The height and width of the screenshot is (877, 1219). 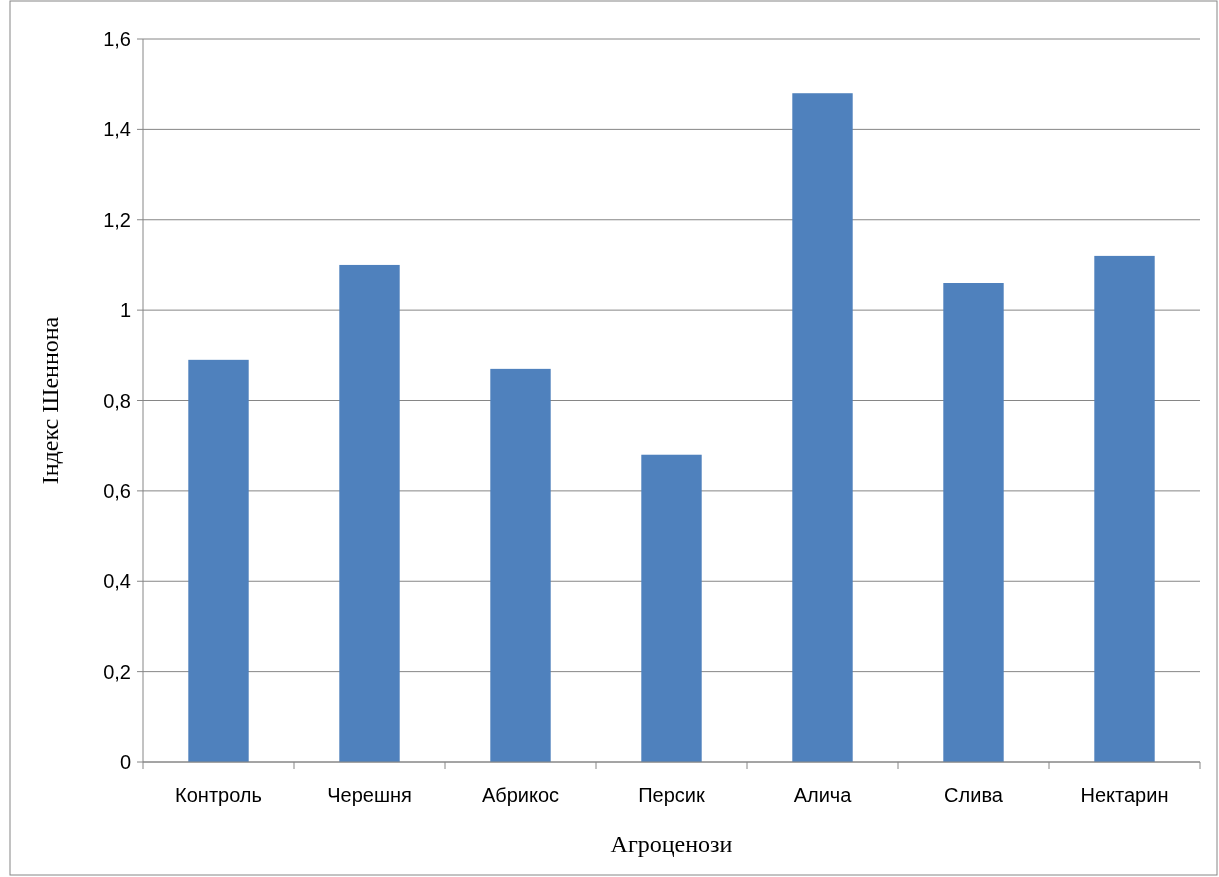 What do you see at coordinates (218, 795) in the screenshot?
I see `x-tick-label: Контроль` at bounding box center [218, 795].